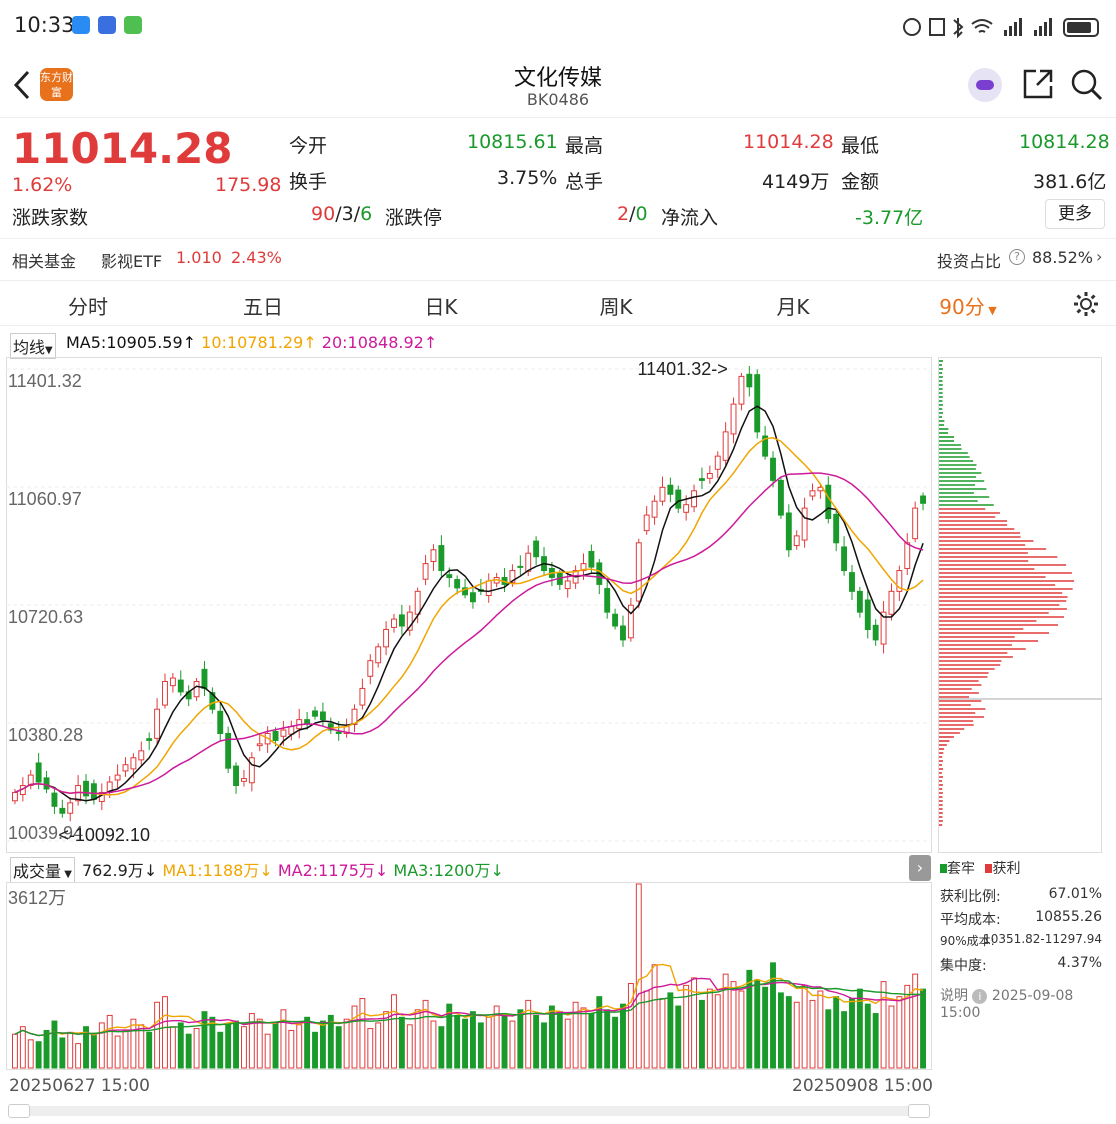 This screenshot has height=1124, width=1116. I want to click on volume-frame, so click(469, 976).